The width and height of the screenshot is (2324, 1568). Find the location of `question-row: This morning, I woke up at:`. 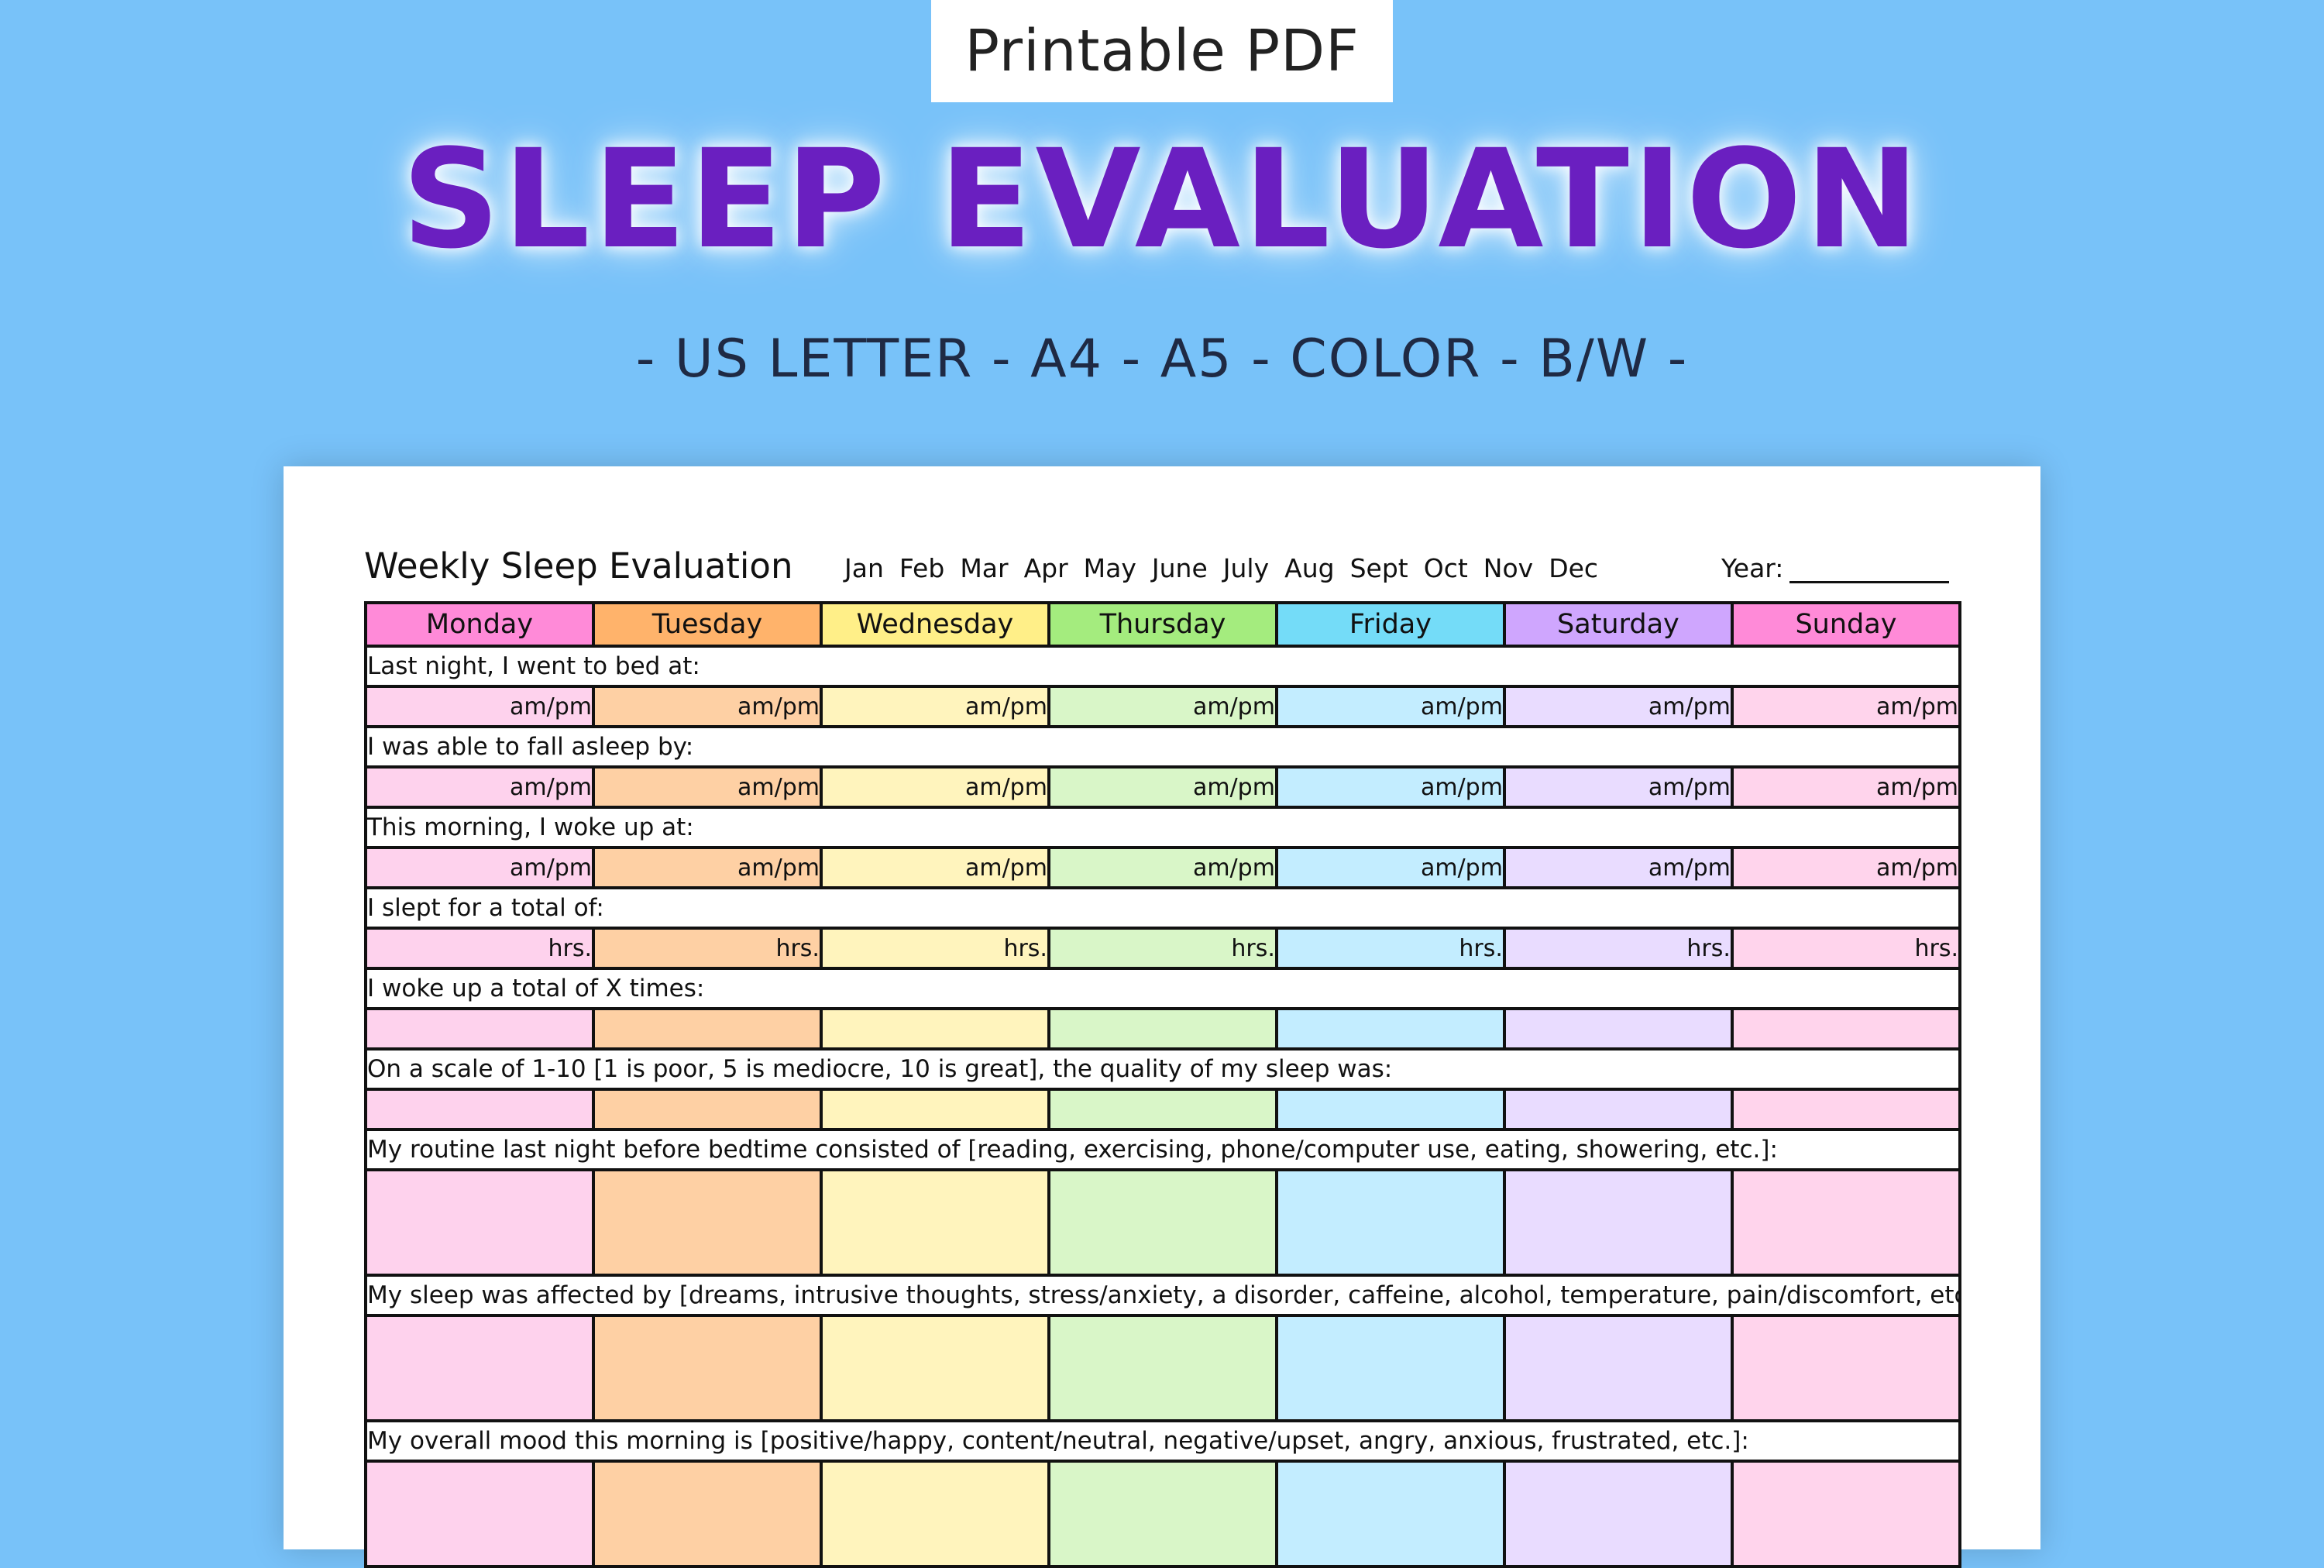

question-row: This morning, I woke up at: is located at coordinates (1162, 827).